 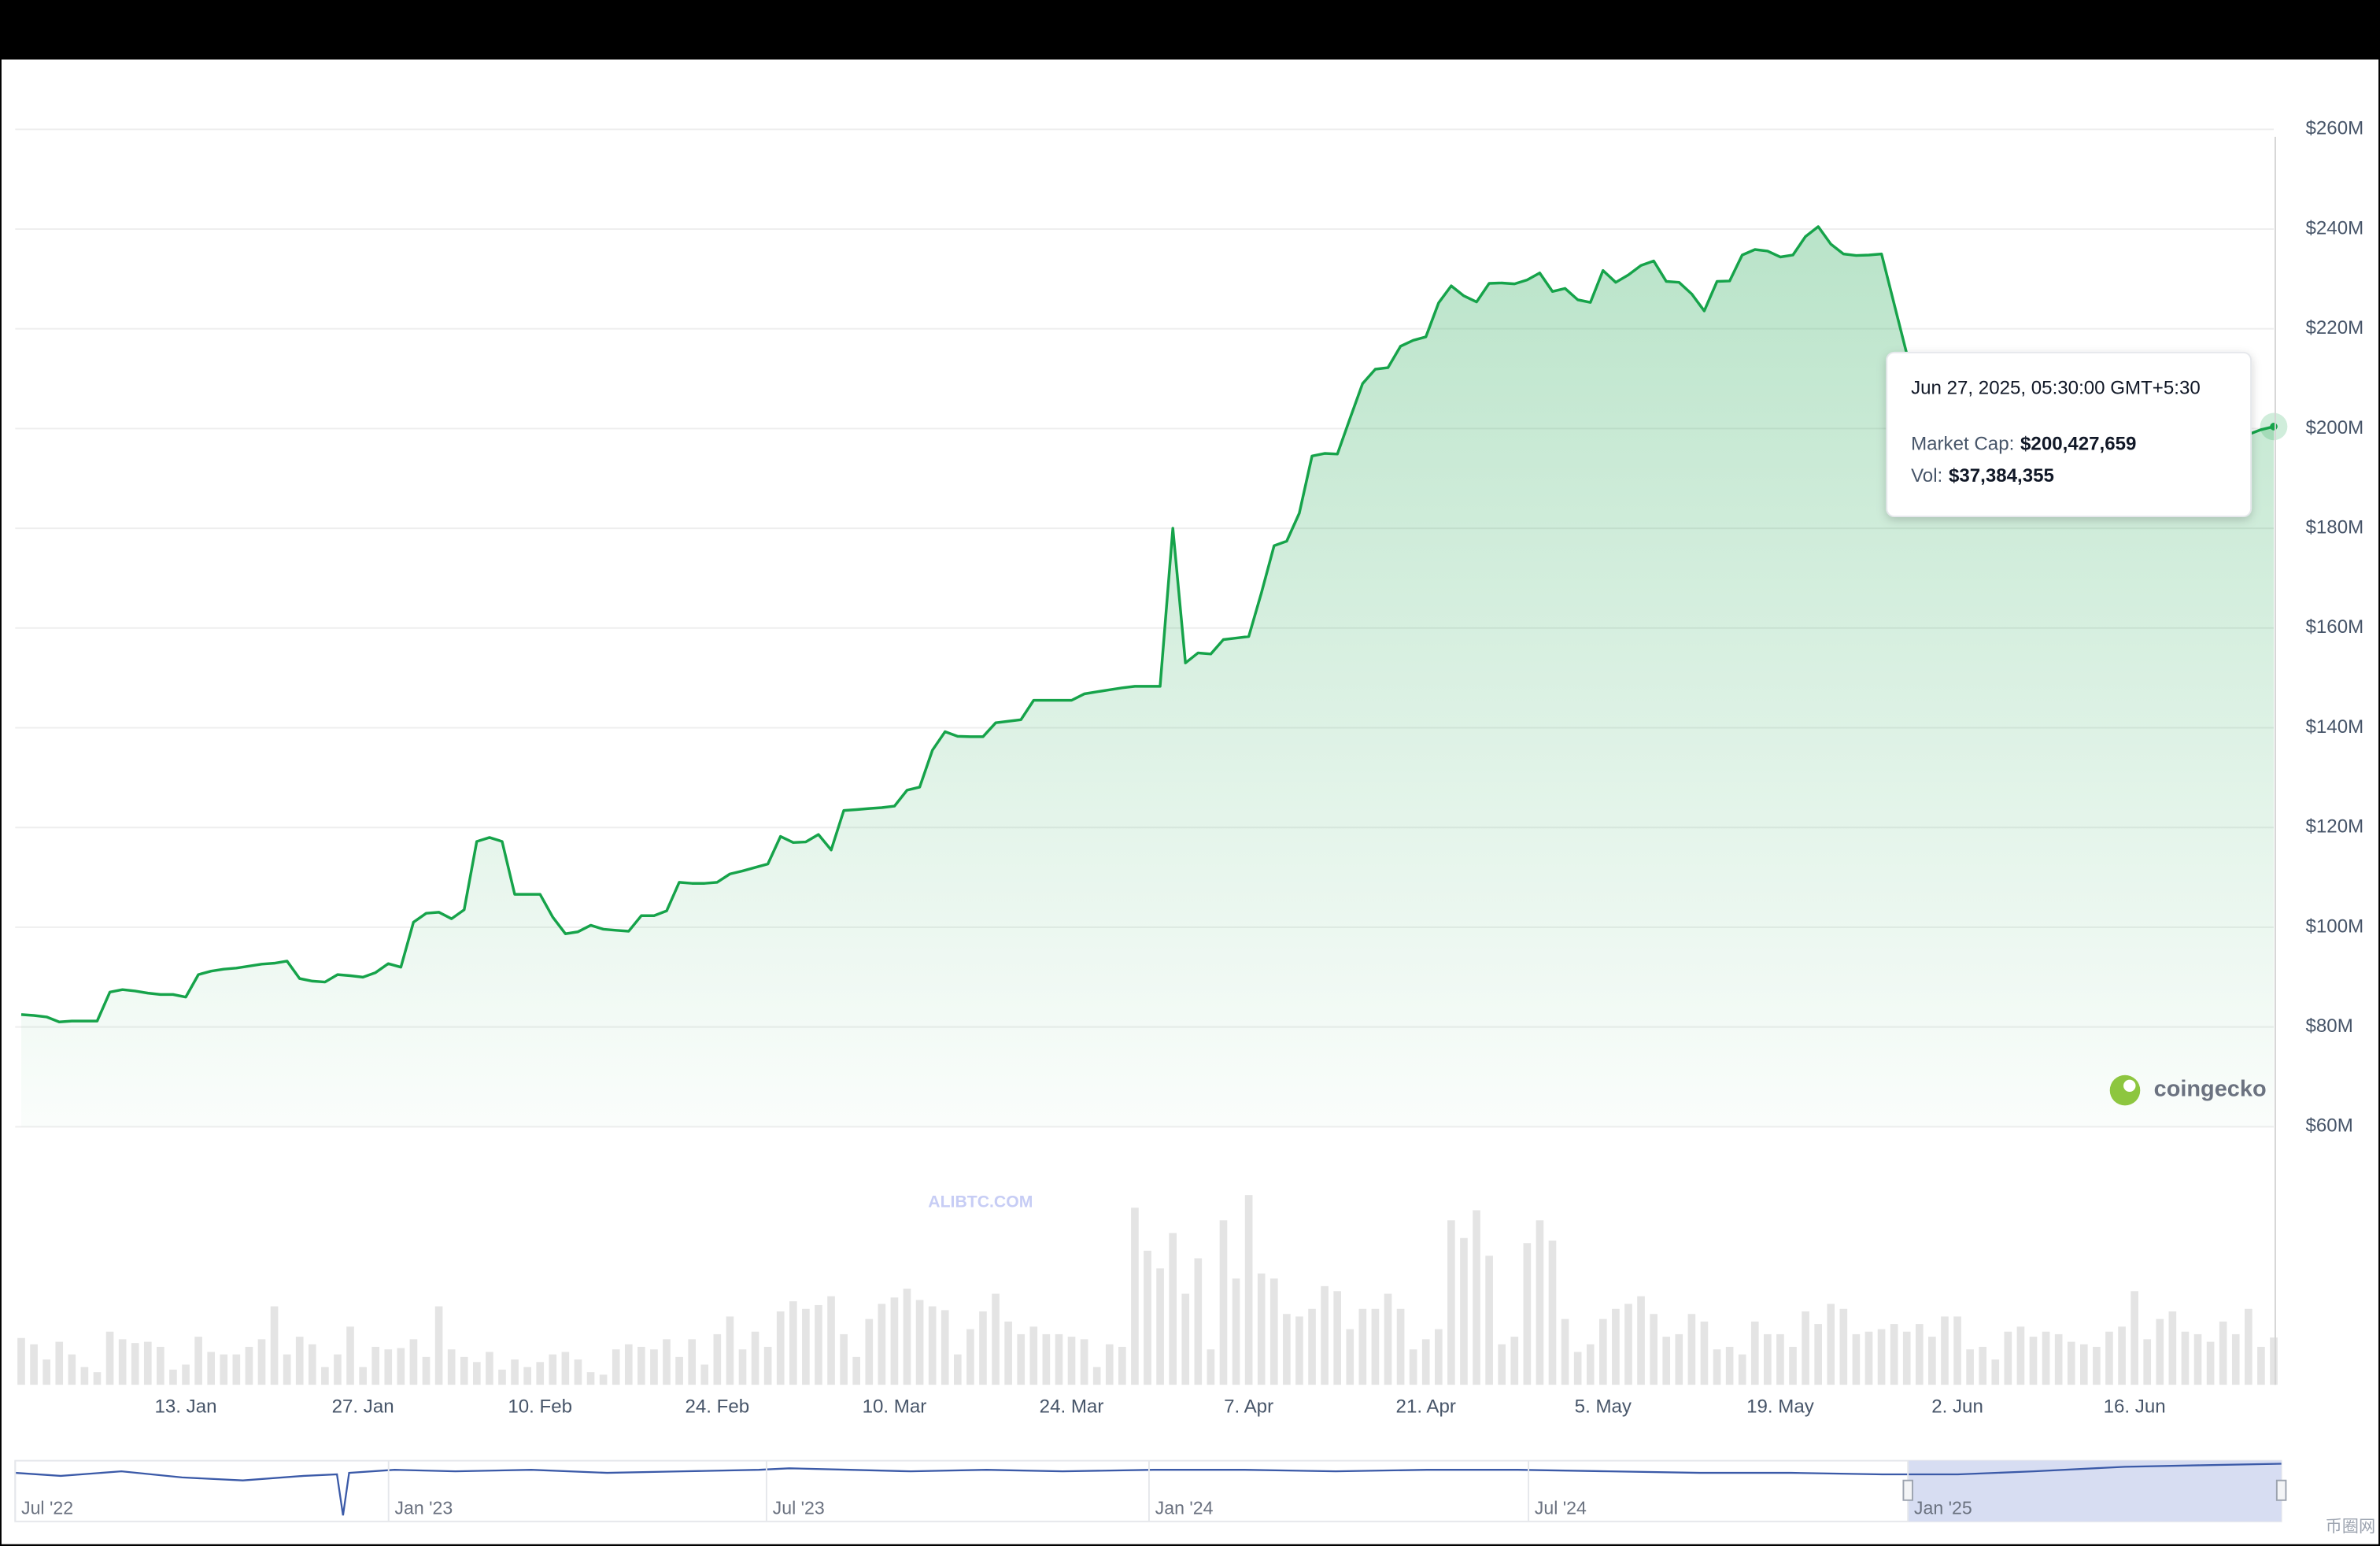 What do you see at coordinates (2335, 228) in the screenshot?
I see `y-tick-label: $240M` at bounding box center [2335, 228].